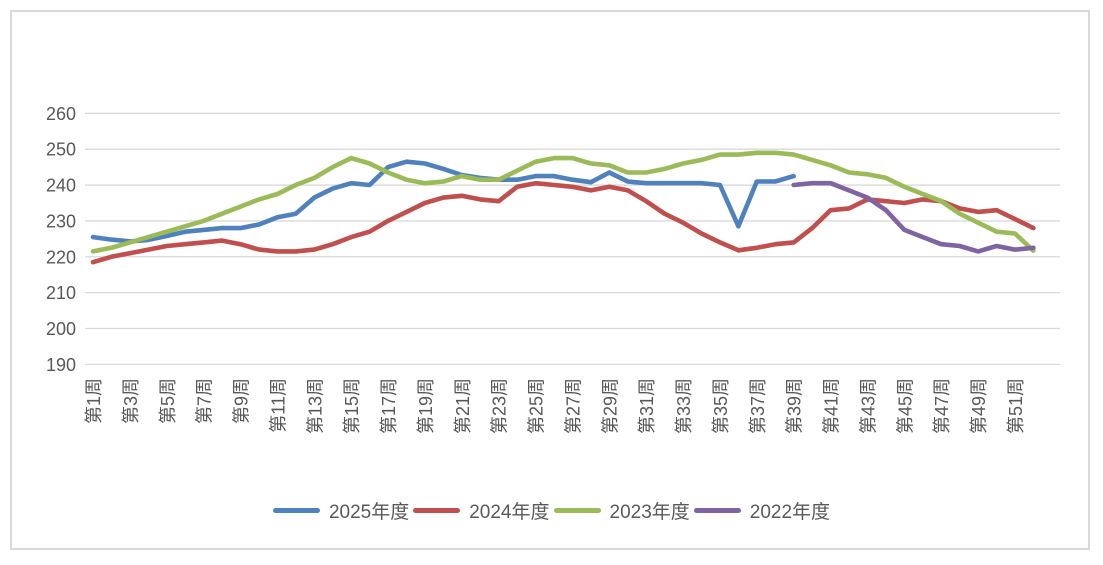 This screenshot has width=1103, height=565. I want to click on x-axis-tick-label: 第45周, so click(905, 406).